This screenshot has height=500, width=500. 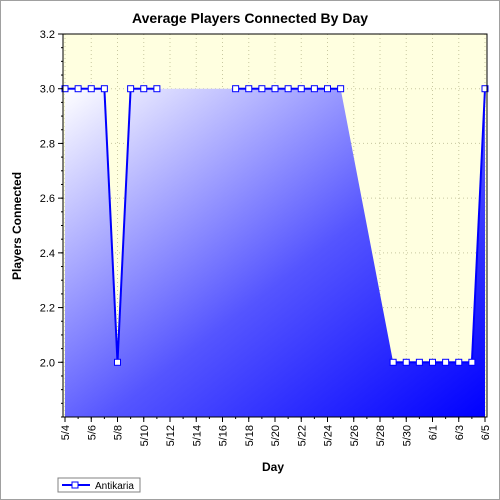 I want to click on x-tick-label: 5/18, so click(x=250, y=435).